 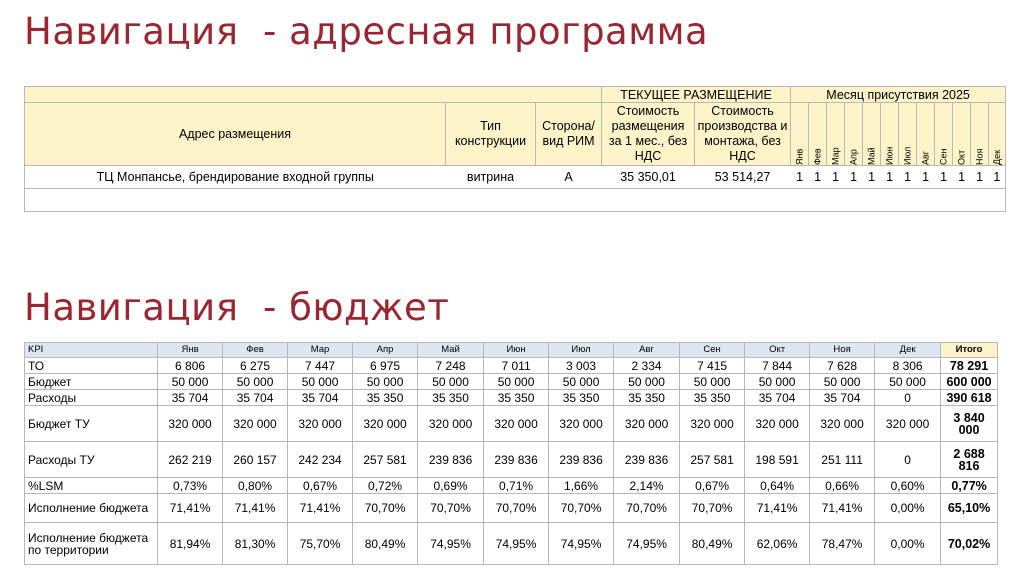 What do you see at coordinates (91, 365) in the screenshot?
I see `row-label: ТО` at bounding box center [91, 365].